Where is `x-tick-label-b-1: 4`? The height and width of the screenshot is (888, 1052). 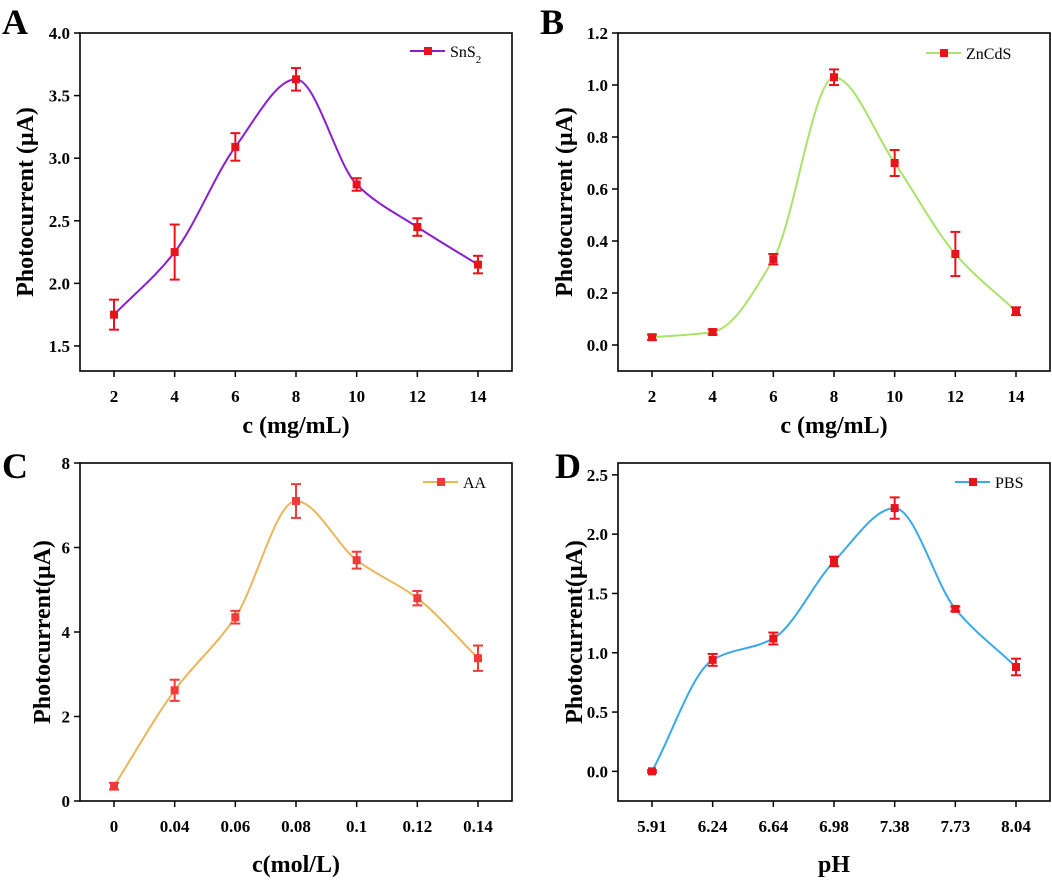 x-tick-label-b-1: 4 is located at coordinates (712, 396).